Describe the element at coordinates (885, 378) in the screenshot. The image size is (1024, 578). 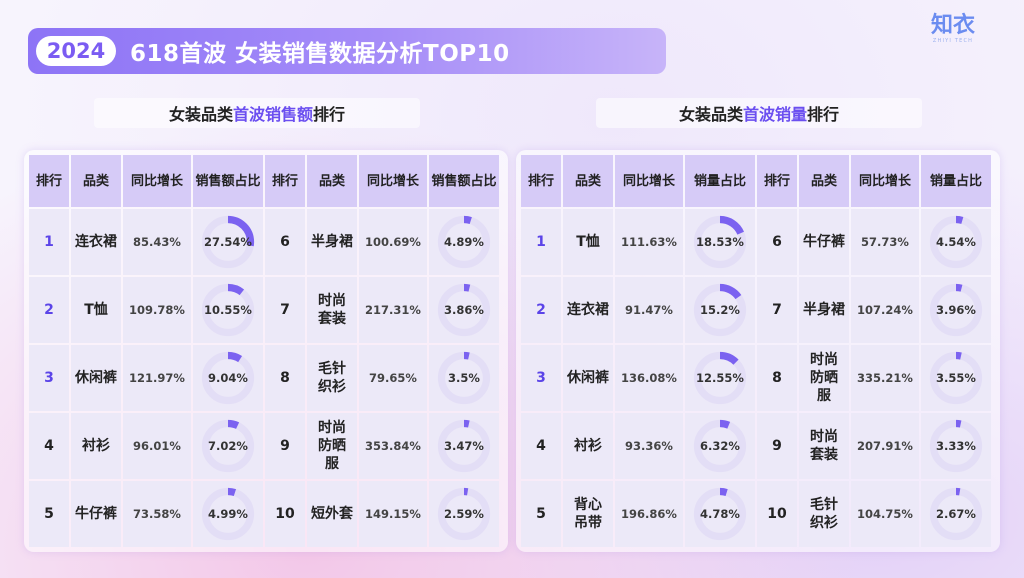
I see `growth-cell: 335.21%` at that location.